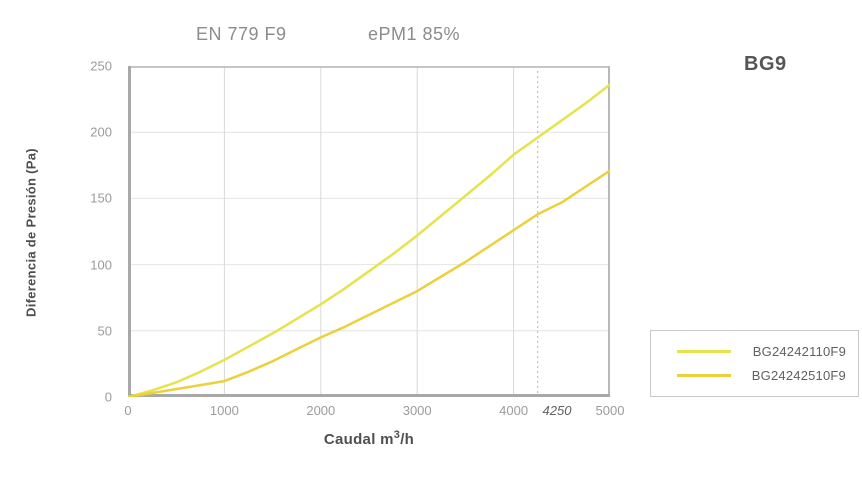 This screenshot has height=501, width=862. I want to click on x-tick-1000: 1000, so click(224, 410).